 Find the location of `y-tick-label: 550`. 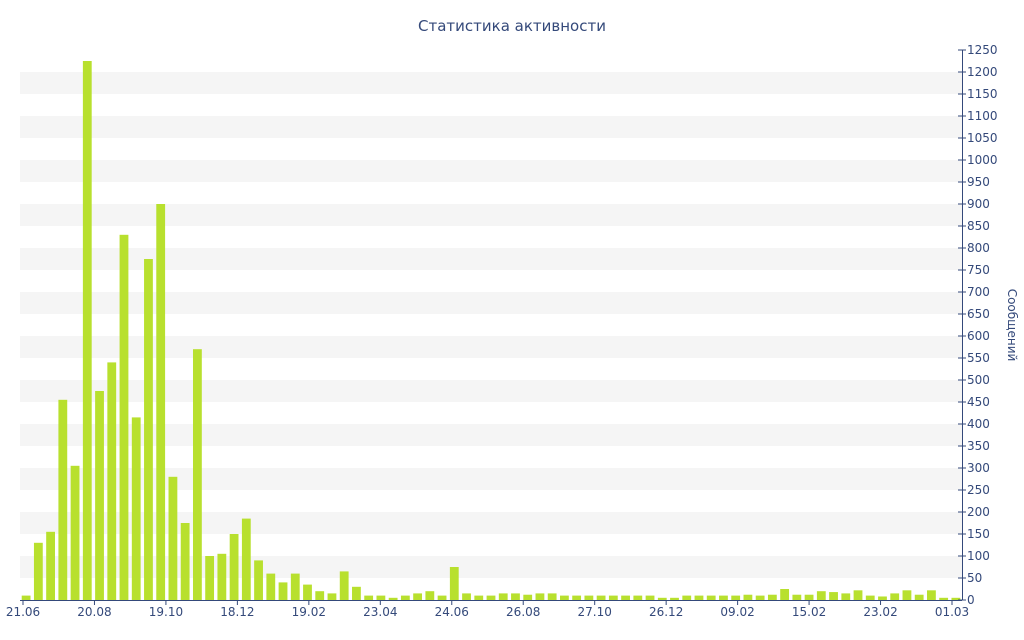

y-tick-label: 550 is located at coordinates (978, 358).